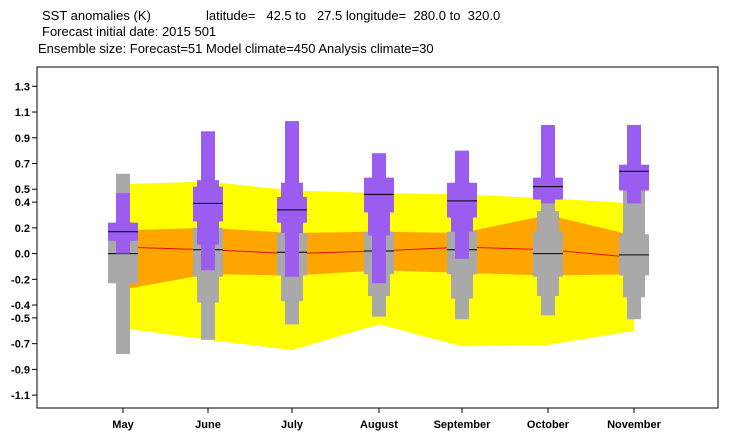 The height and width of the screenshot is (442, 730). Describe the element at coordinates (20, 319) in the screenshot. I see `y-tick-label: -0.5` at that location.